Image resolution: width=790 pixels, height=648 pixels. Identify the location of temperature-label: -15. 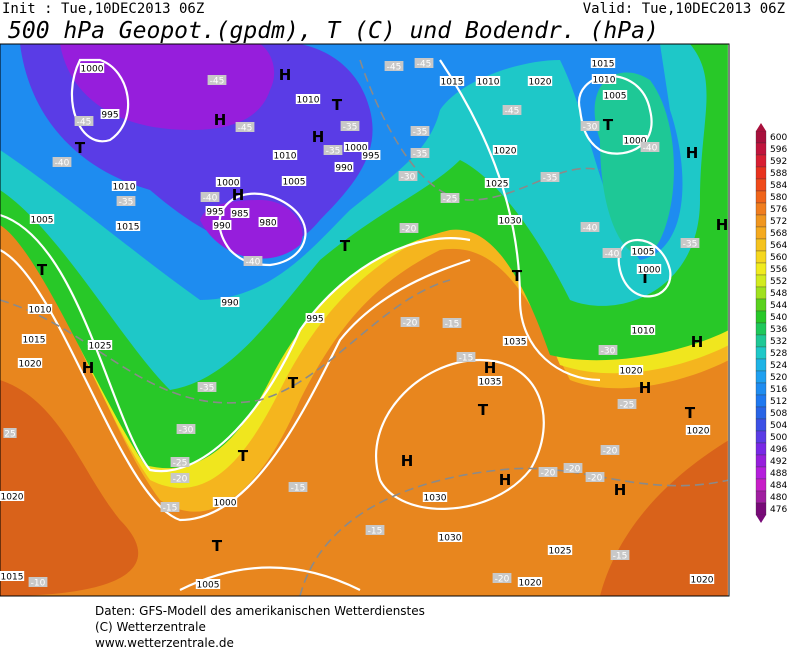
(620, 557).